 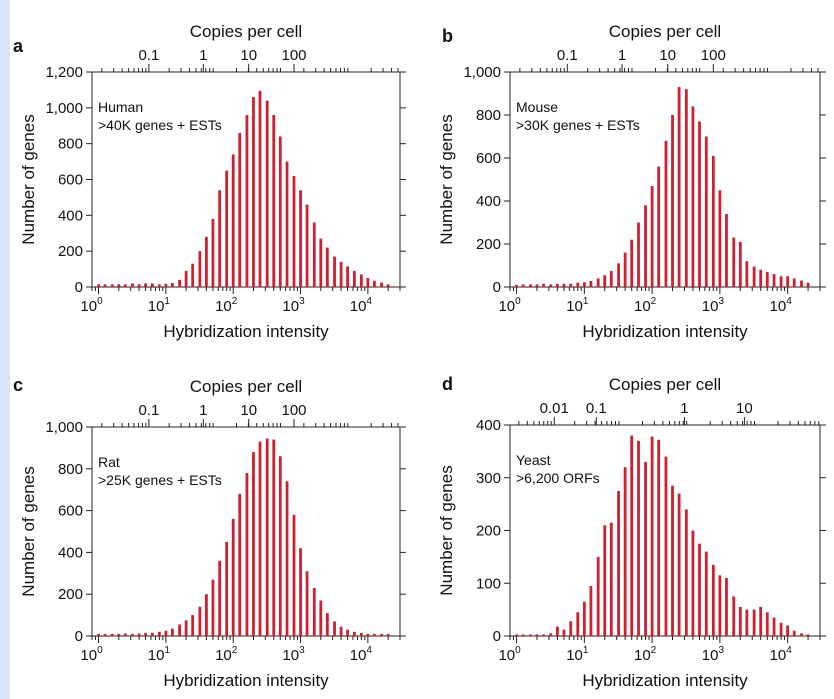 I want to click on annotation-line: Mouse, so click(x=537, y=107).